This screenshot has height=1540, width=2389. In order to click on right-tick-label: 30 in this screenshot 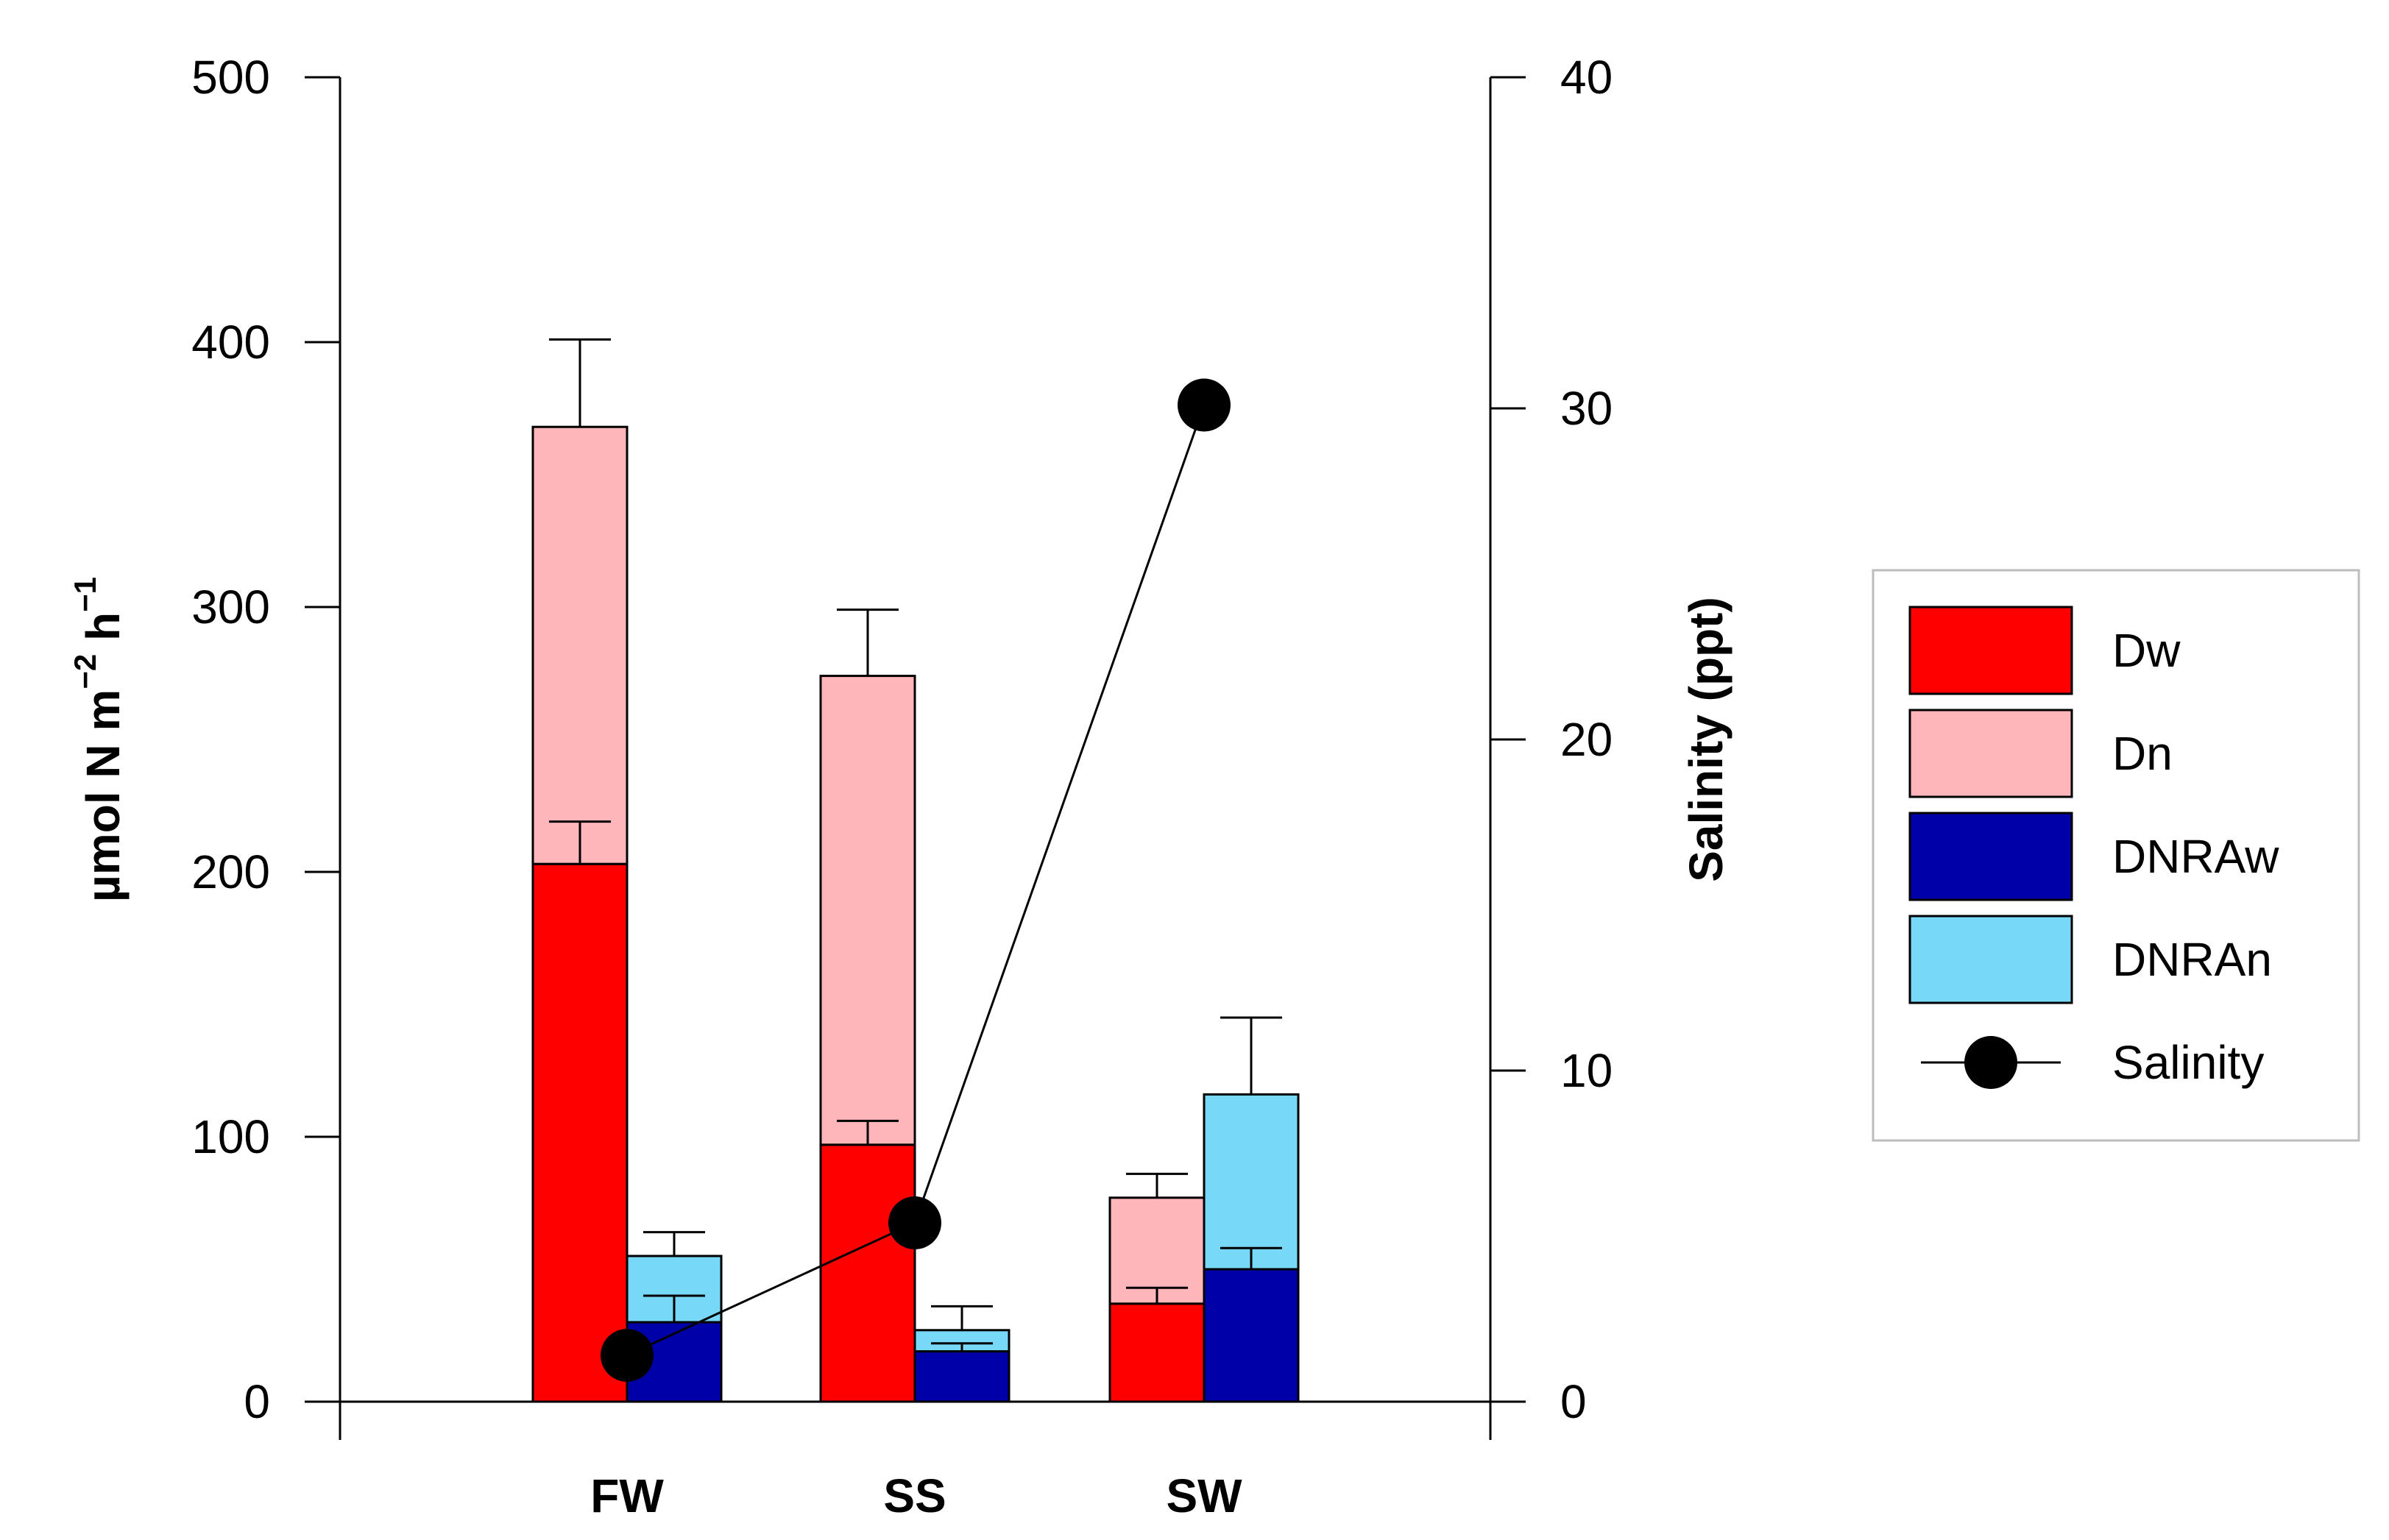, I will do `click(1586, 408)`.